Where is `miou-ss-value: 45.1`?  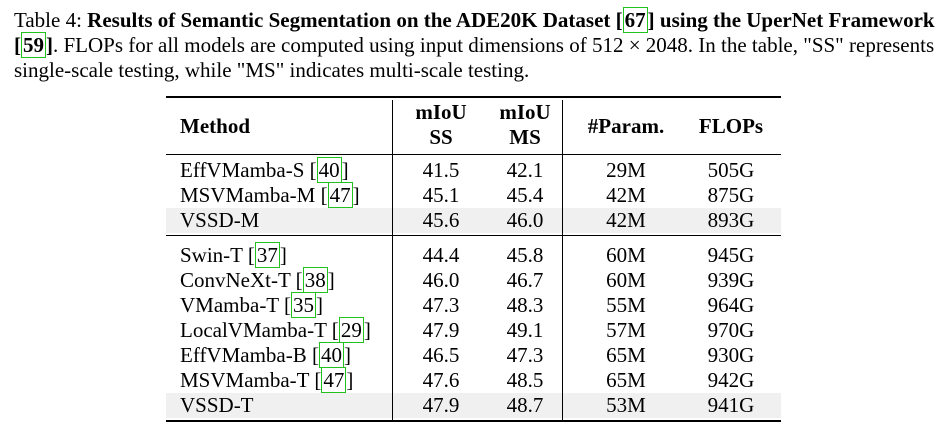
miou-ss-value: 45.1 is located at coordinates (441, 195).